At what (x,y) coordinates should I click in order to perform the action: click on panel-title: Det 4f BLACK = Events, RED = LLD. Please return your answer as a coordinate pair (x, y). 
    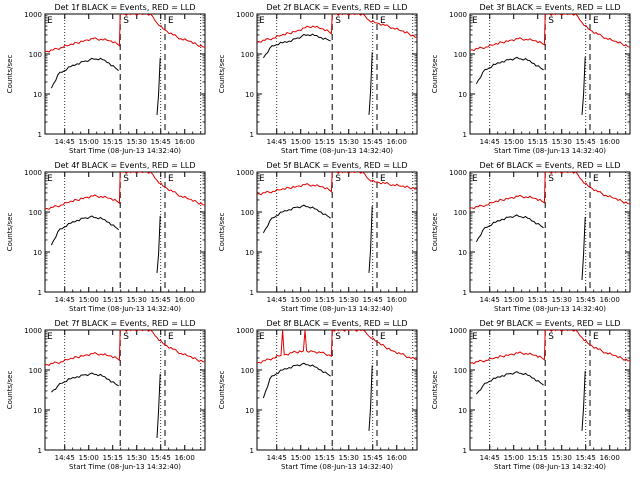
    Looking at the image, I should click on (124, 165).